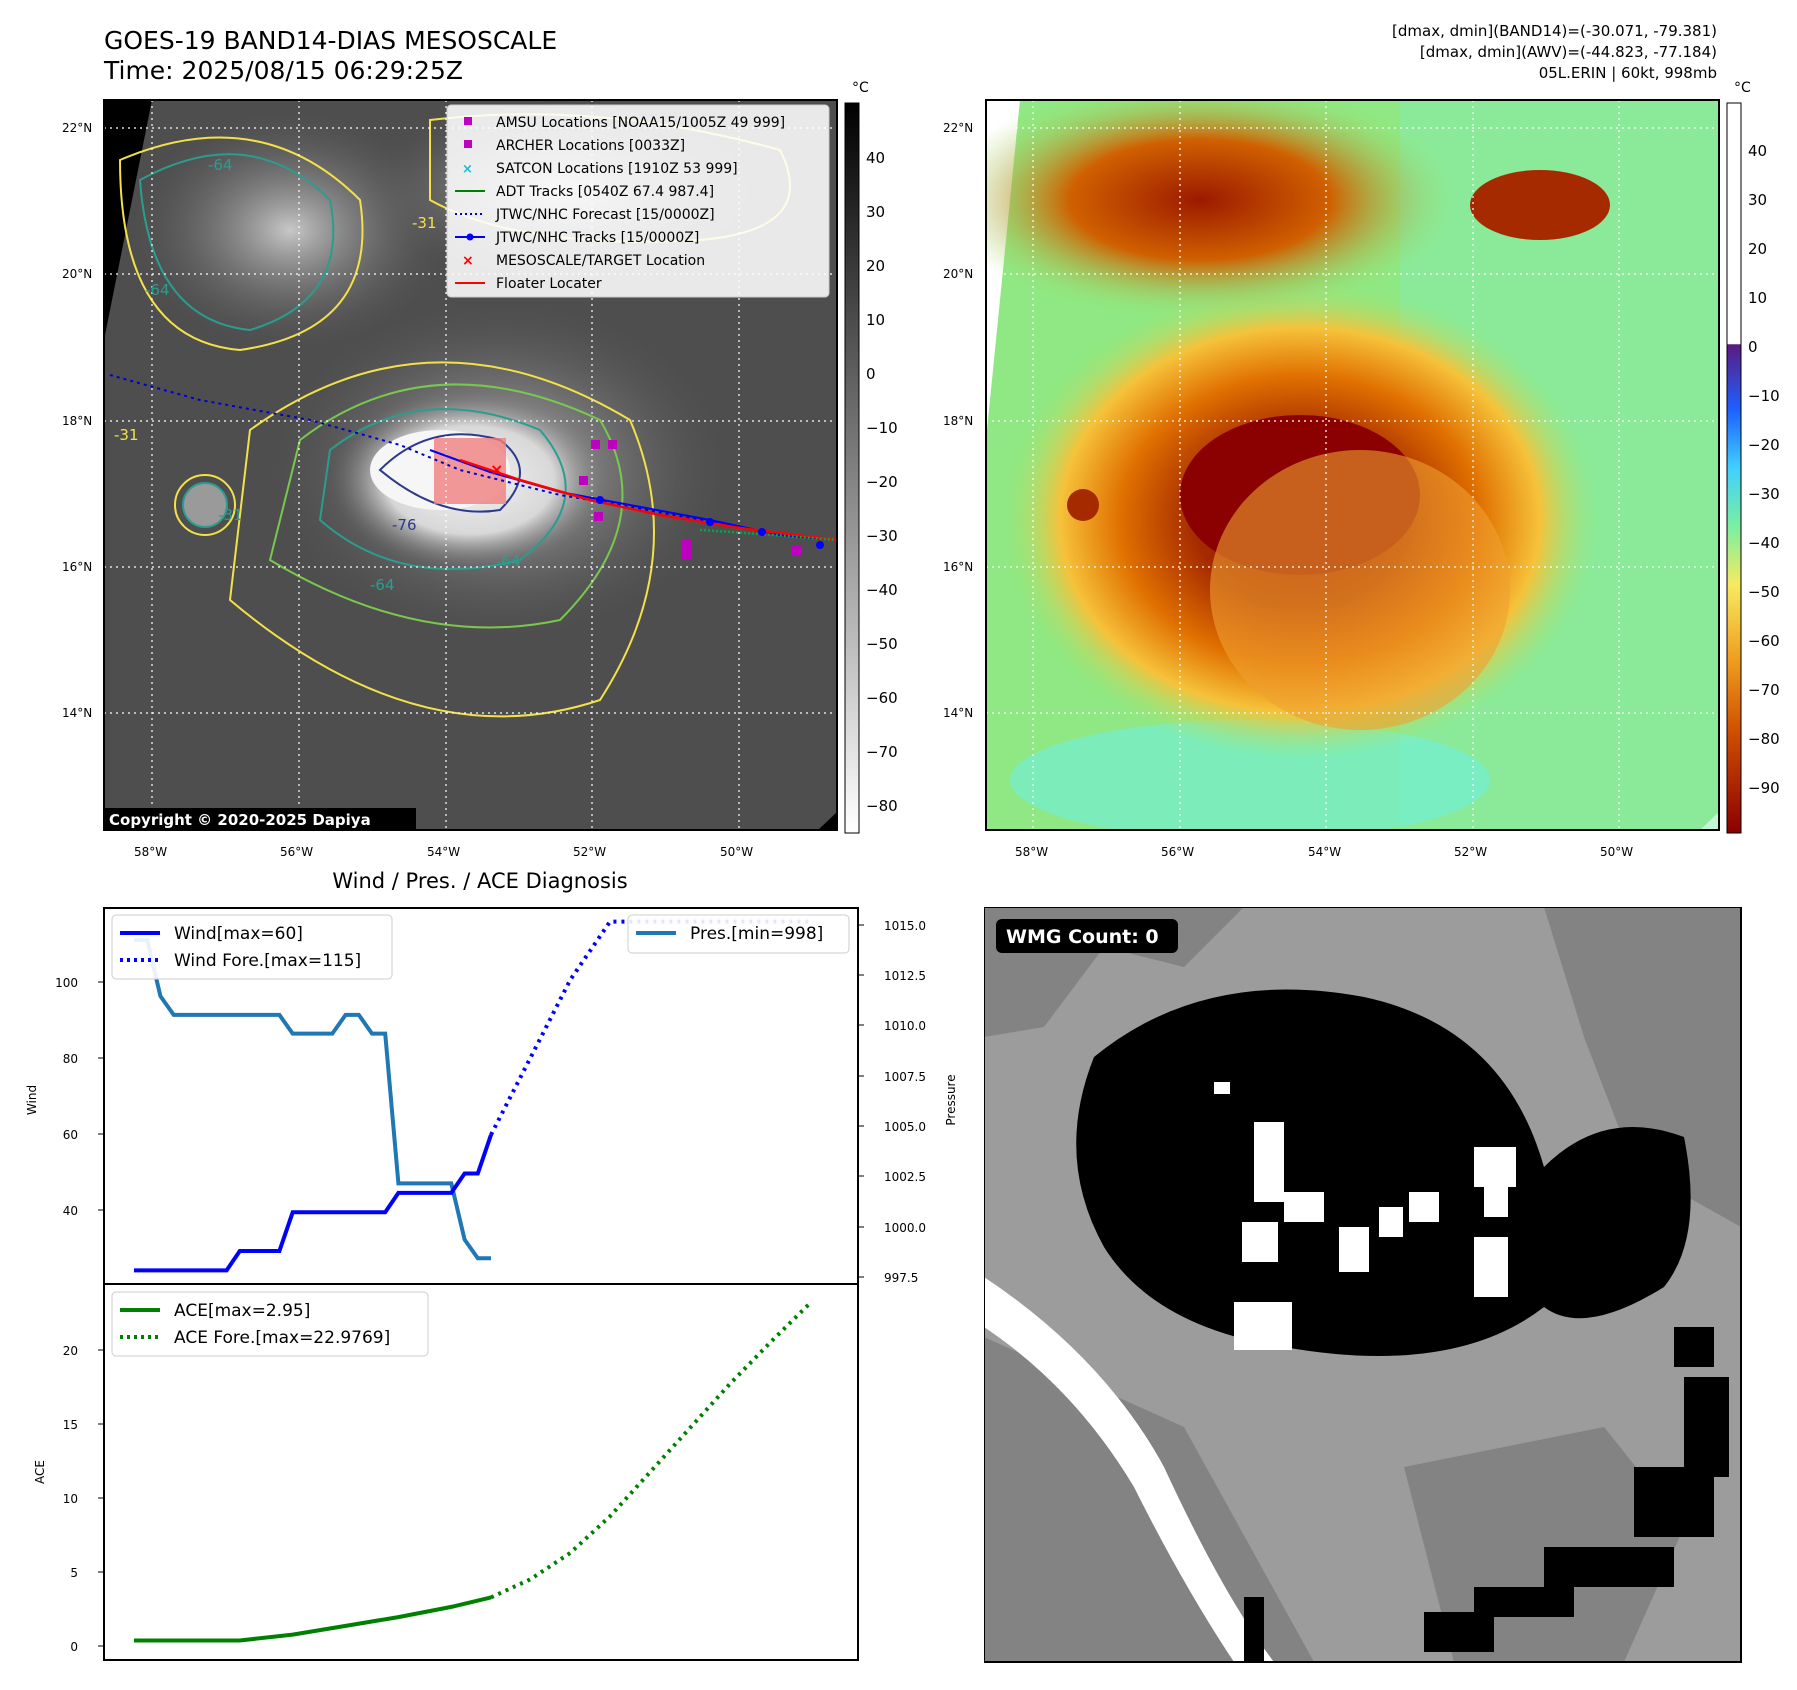  Describe the element at coordinates (905, 1077) in the screenshot. I see `pressure-tick: 1007.5` at that location.